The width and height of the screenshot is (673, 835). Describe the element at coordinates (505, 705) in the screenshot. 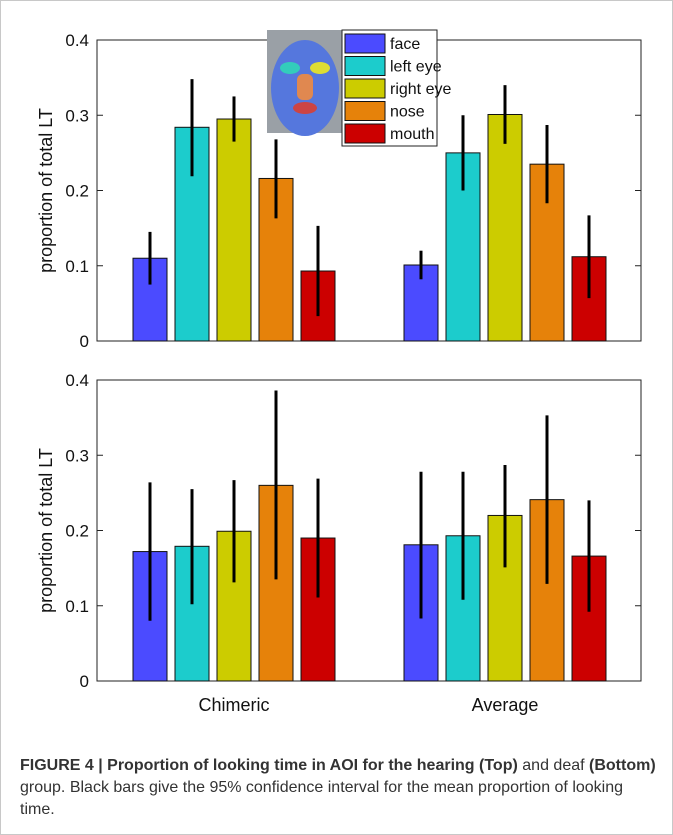

I see `x-tick-label: Average` at that location.